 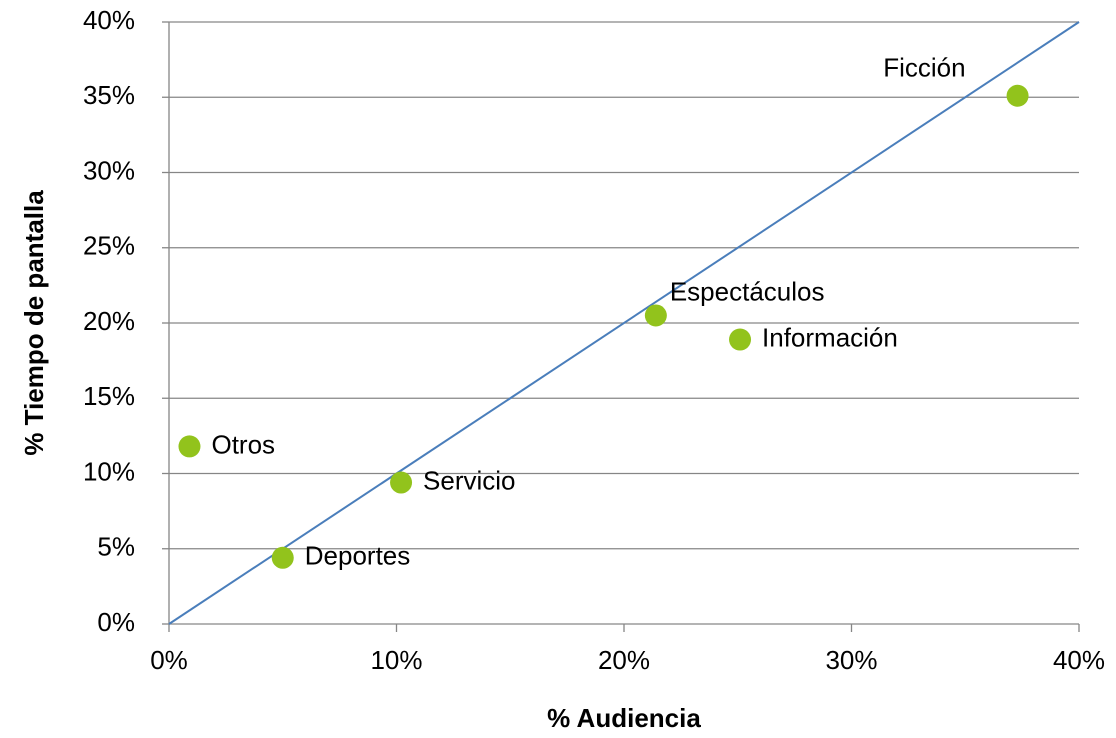 I want to click on x-tick-label: 20%, so click(x=624, y=660).